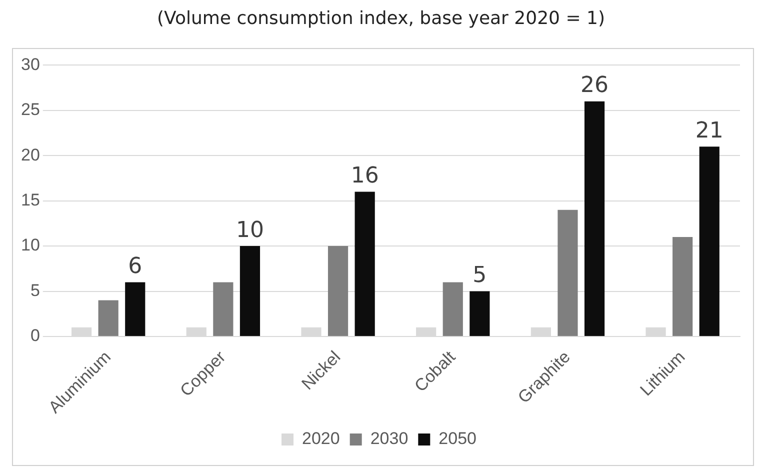  What do you see at coordinates (709, 131) in the screenshot?
I see `data-label: 21` at bounding box center [709, 131].